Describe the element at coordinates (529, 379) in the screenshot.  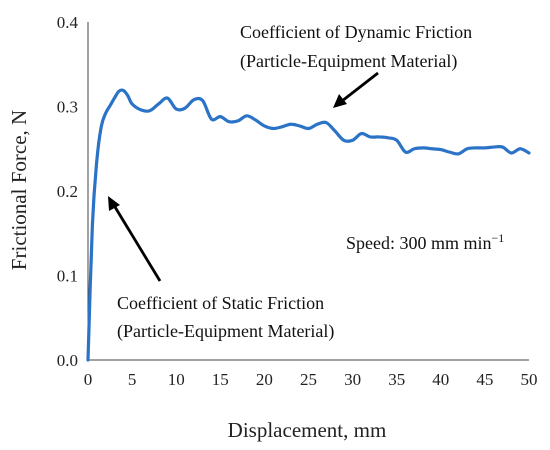
I see `x-tick-label: 50` at that location.